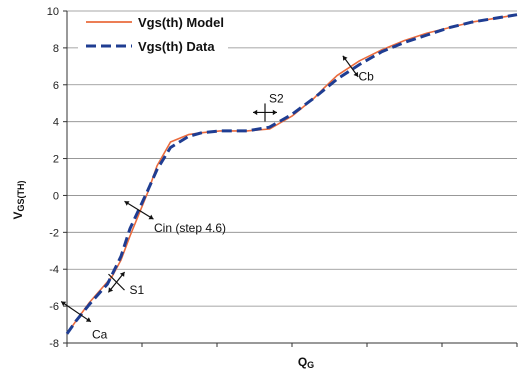 The width and height of the screenshot is (519, 375). What do you see at coordinates (100, 335) in the screenshot?
I see `annotation-label: Ca` at bounding box center [100, 335].